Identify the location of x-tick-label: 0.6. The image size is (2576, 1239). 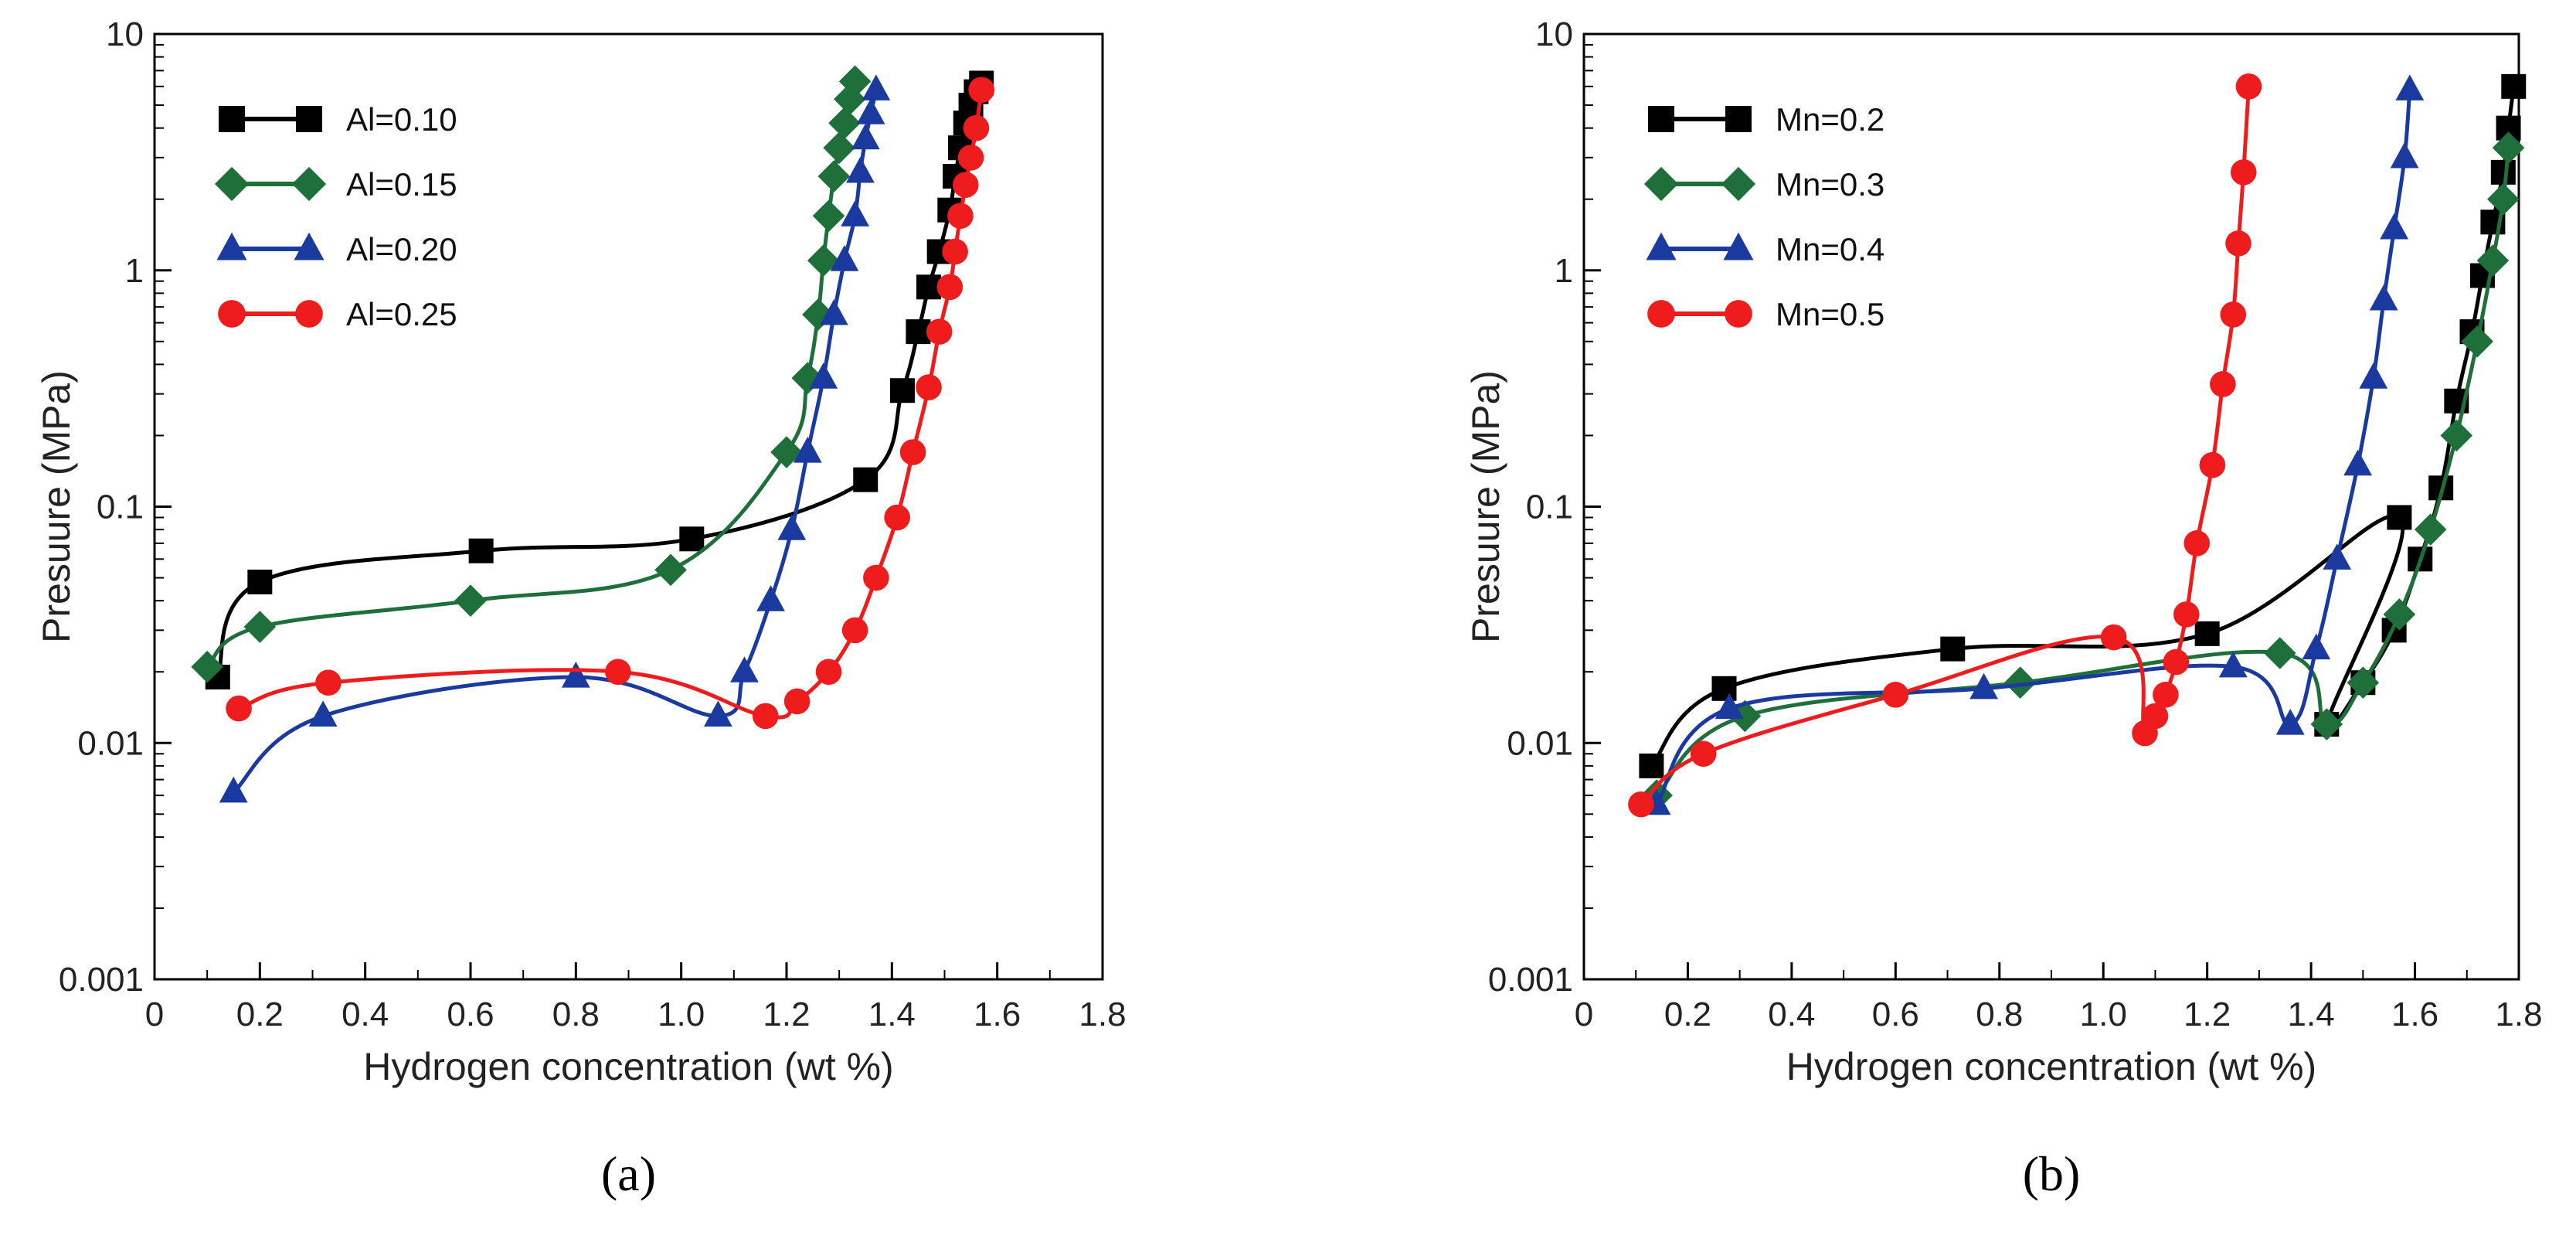
(470, 1015).